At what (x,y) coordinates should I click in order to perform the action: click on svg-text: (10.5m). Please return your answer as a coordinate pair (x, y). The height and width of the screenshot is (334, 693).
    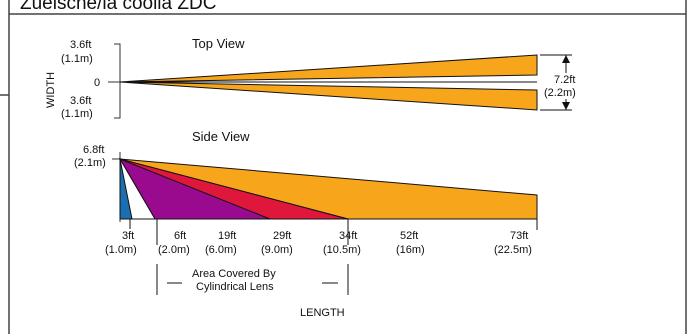
    Looking at the image, I should click on (342, 250).